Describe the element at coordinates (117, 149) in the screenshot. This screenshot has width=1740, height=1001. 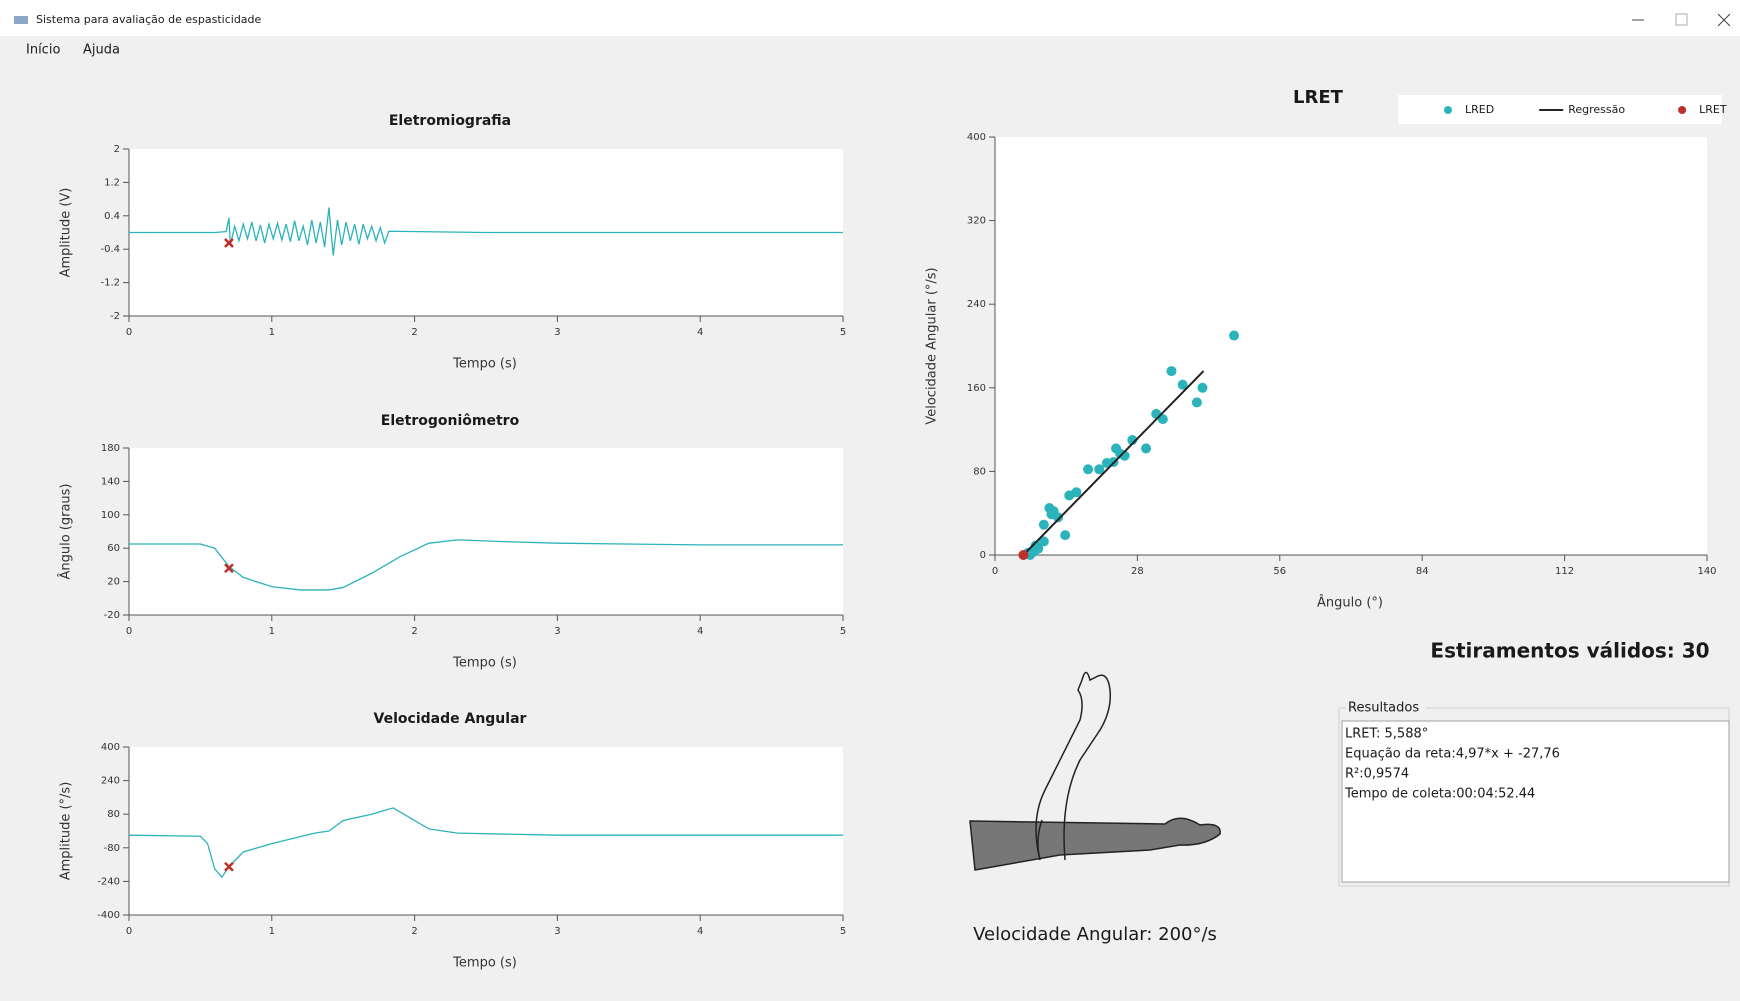
I see `y-tick-label: 2` at that location.